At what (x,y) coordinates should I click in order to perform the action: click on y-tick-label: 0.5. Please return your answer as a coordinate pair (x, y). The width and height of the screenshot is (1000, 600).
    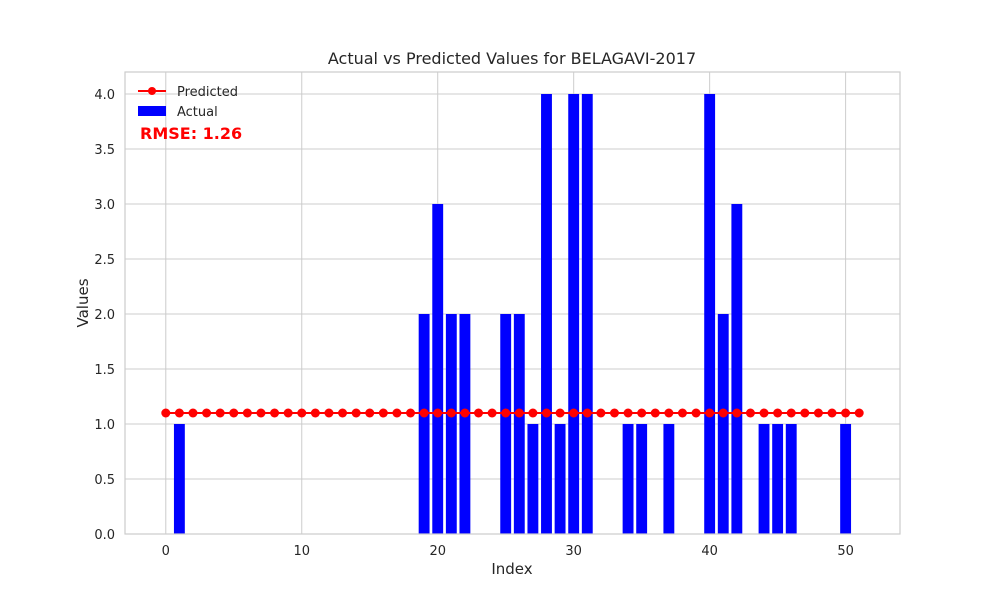
    Looking at the image, I should click on (104, 480).